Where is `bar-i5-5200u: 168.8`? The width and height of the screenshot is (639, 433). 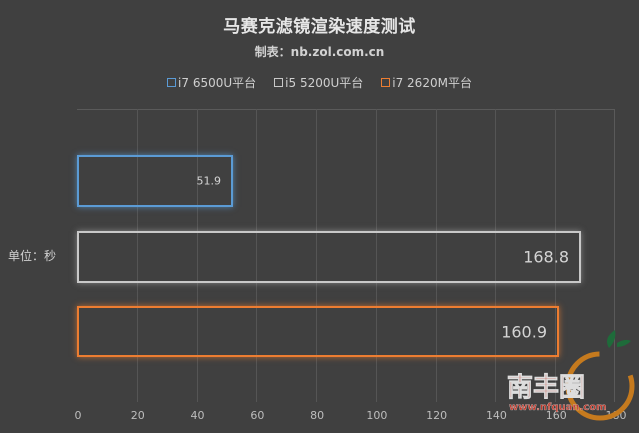 bar-i5-5200u: 168.8 is located at coordinates (329, 257).